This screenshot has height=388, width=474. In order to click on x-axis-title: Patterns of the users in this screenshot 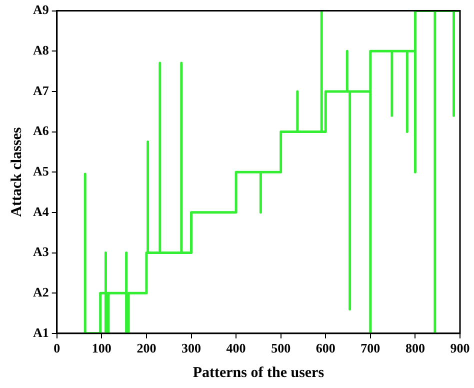, I will do `click(258, 372)`.